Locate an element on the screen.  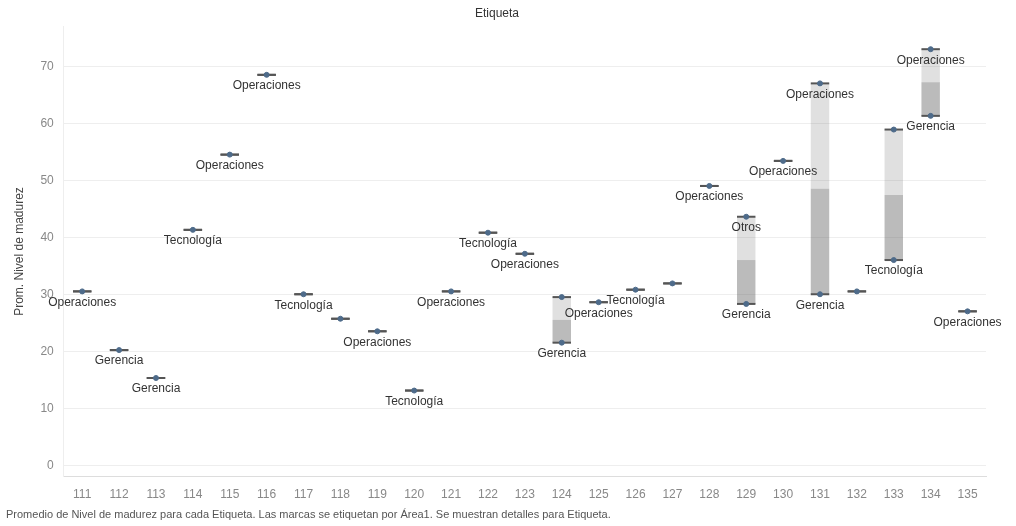
y-tick-label: 40 is located at coordinates (47, 236).